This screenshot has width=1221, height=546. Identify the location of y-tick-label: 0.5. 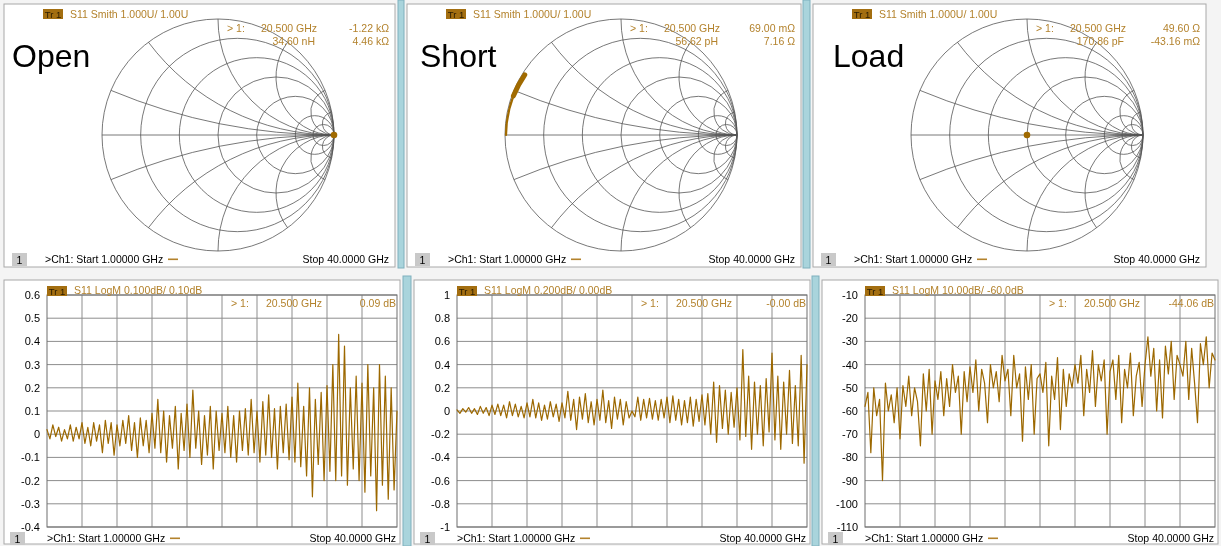
(32, 318).